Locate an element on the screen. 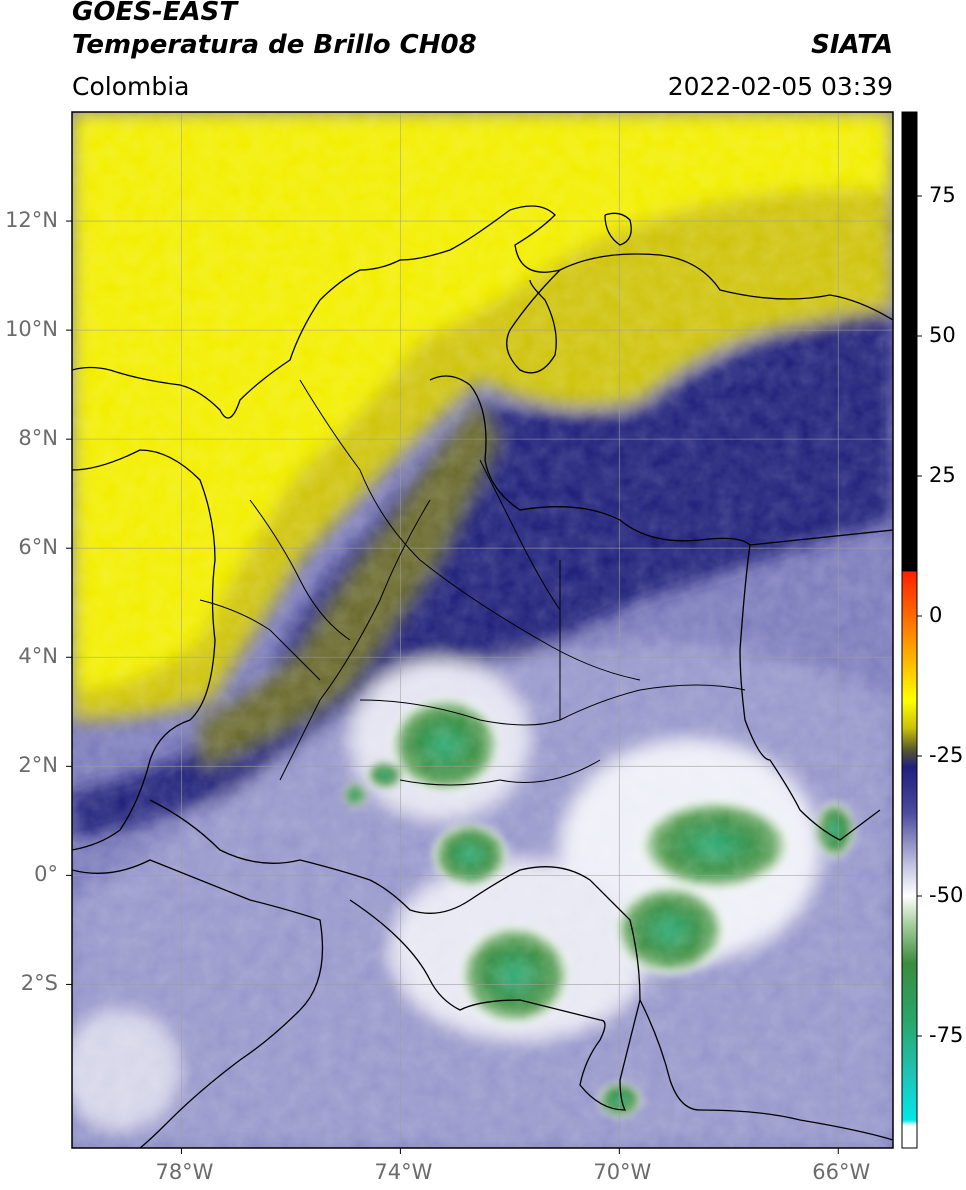 This screenshot has width=966, height=1190. org-label: SIATA is located at coordinates (852, 45).